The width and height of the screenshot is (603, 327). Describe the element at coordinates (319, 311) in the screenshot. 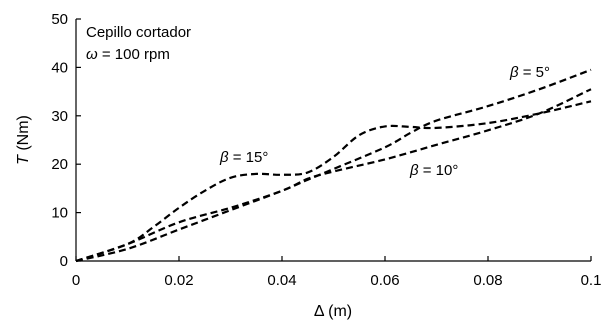

I see `x-axis-symbol: Δ` at that location.